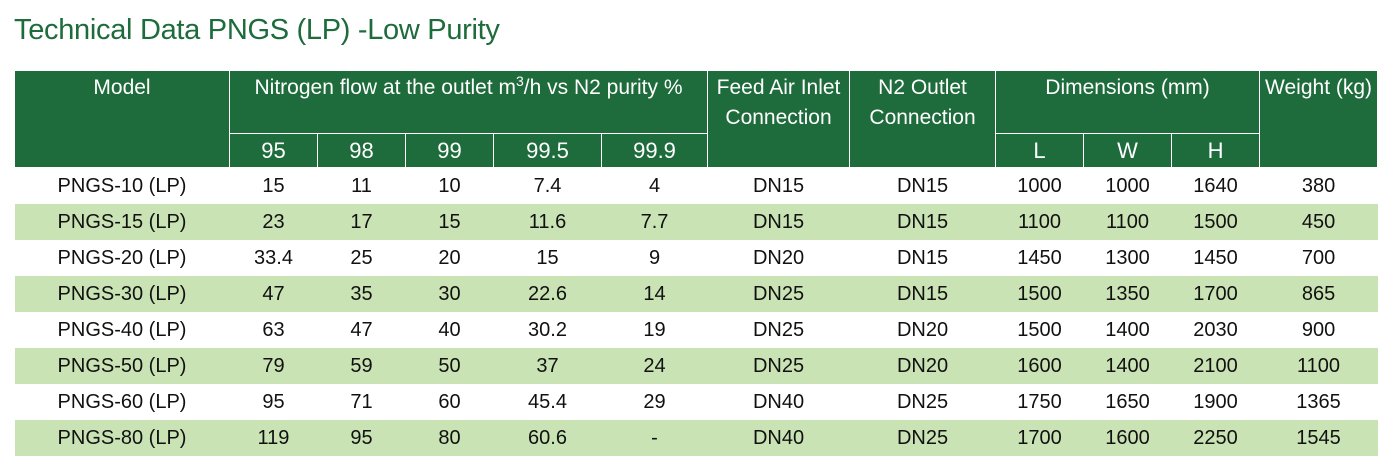 This screenshot has height=474, width=1397. I want to click on flow-95-cell: 33.4, so click(273, 258).